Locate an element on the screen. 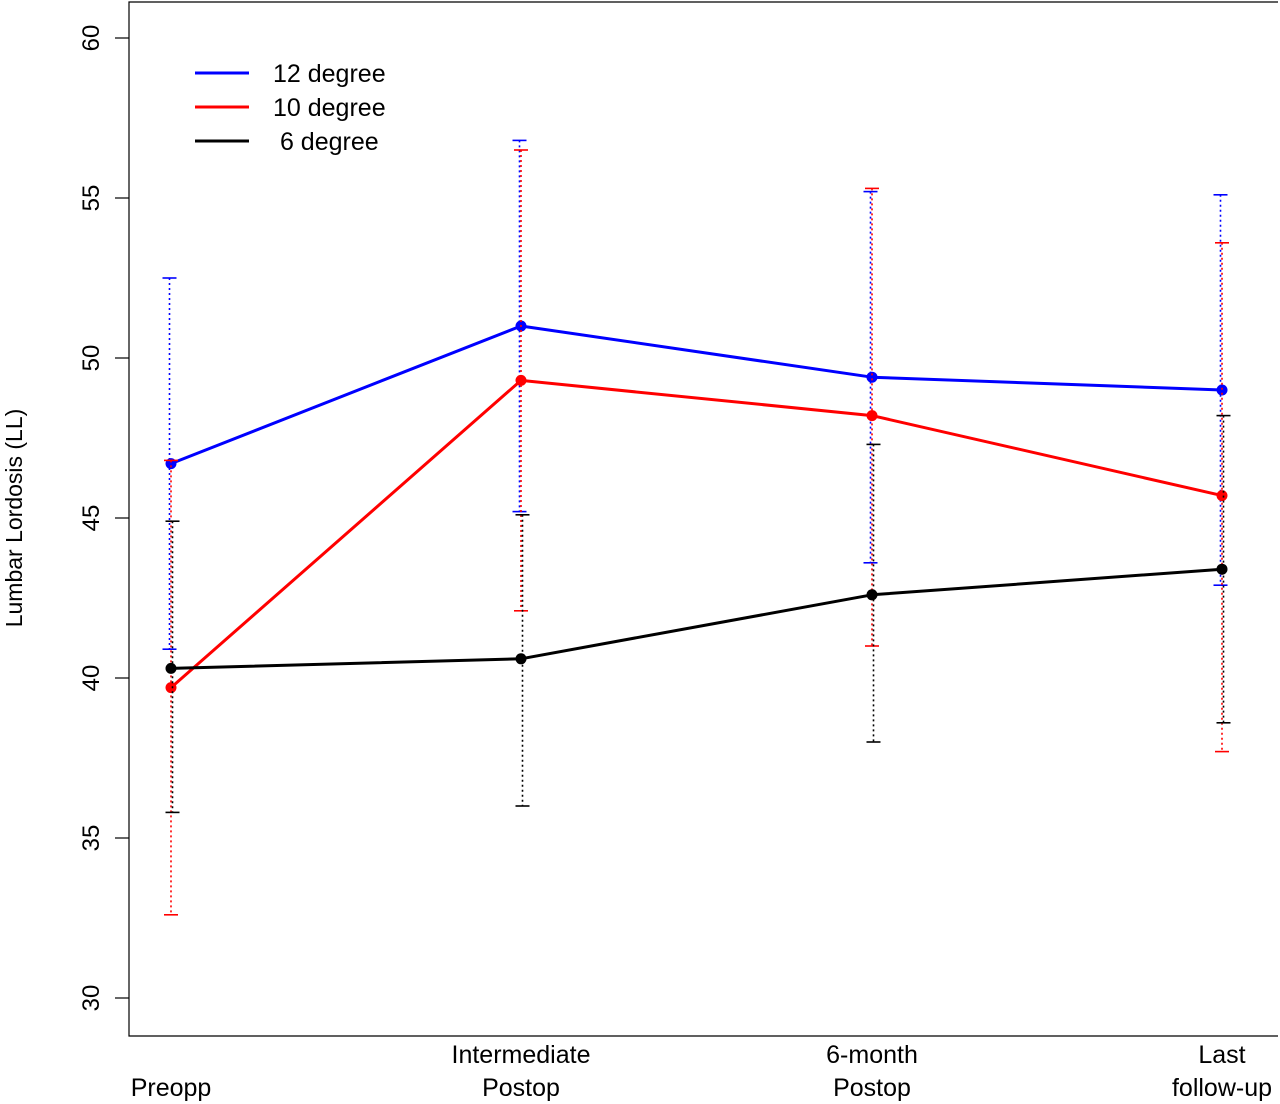 The image size is (1280, 1104). y-tick-label: 45 is located at coordinates (91, 518).